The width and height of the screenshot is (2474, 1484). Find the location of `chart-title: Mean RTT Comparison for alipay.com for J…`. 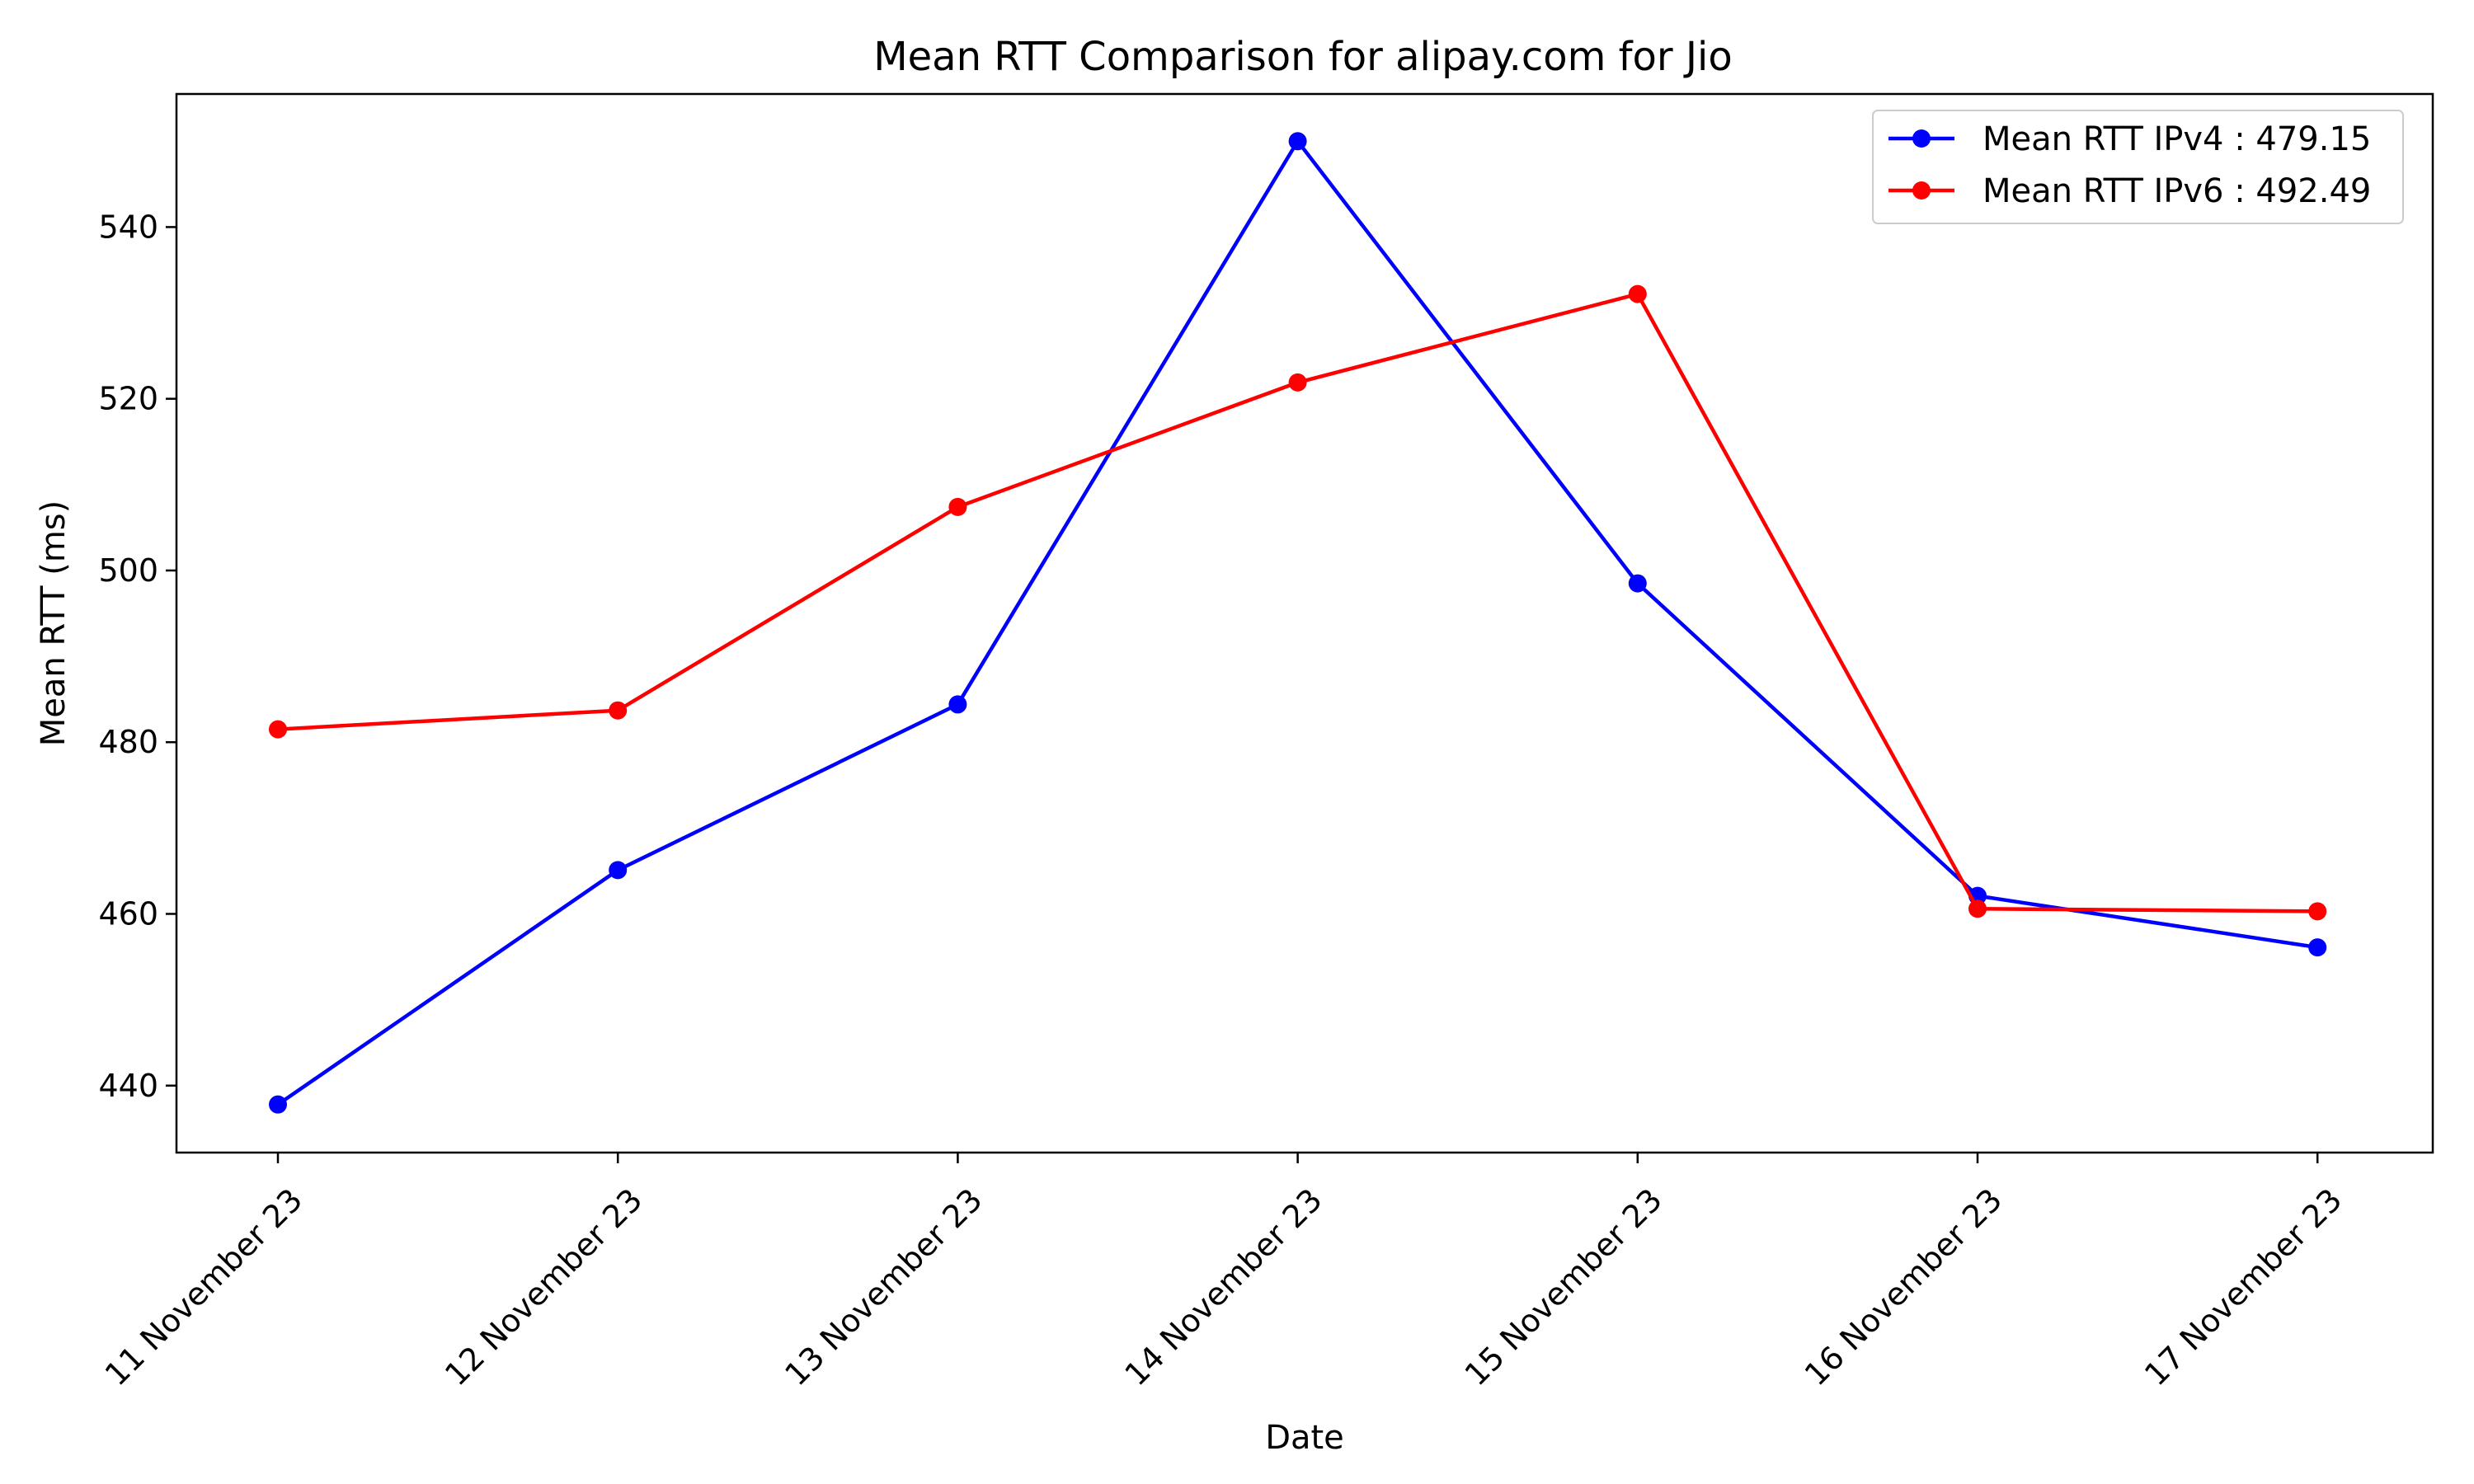

chart-title: Mean RTT Comparison for alipay.com for J… is located at coordinates (1303, 57).